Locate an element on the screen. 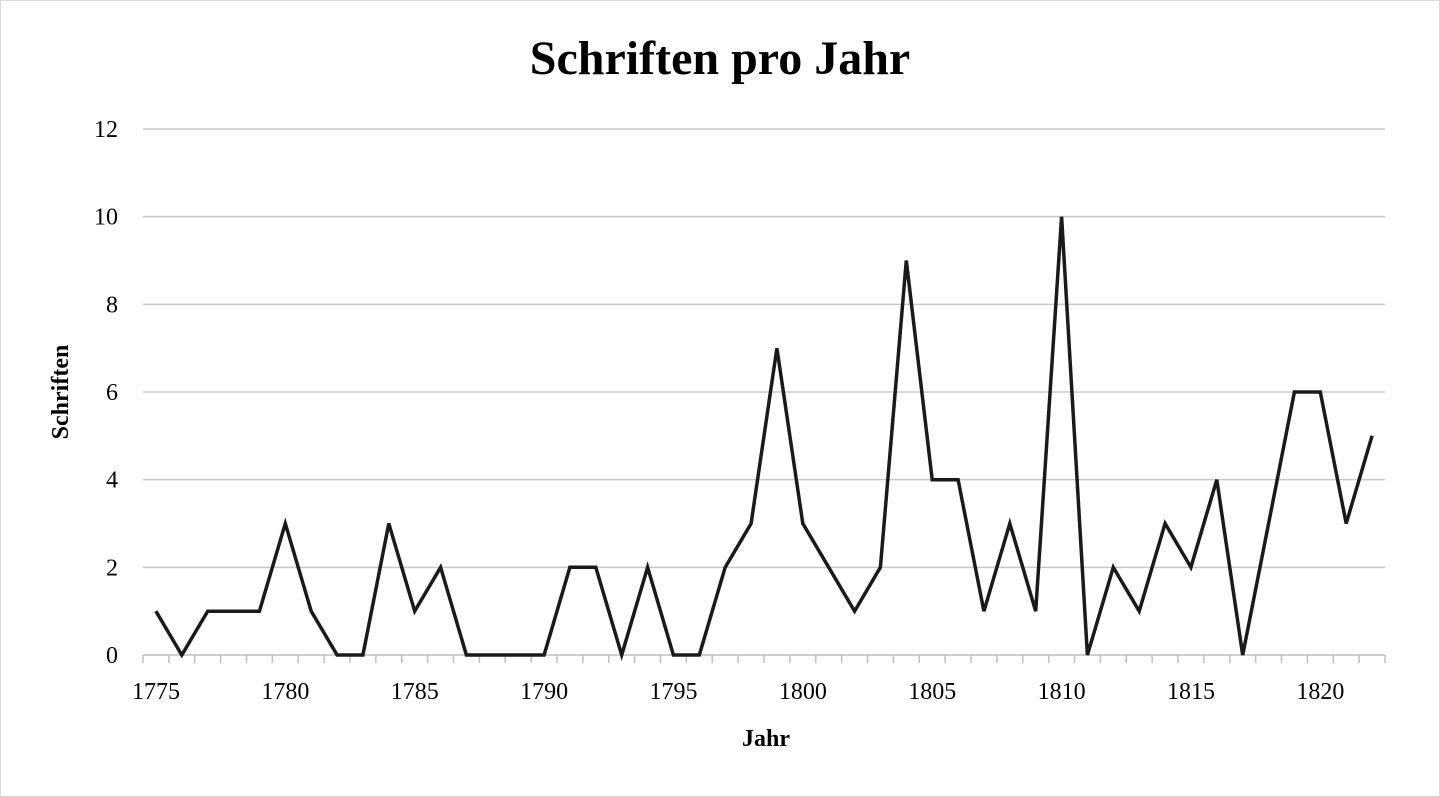 The height and width of the screenshot is (797, 1440). y-axis-title: Schriften is located at coordinates (61, 392).